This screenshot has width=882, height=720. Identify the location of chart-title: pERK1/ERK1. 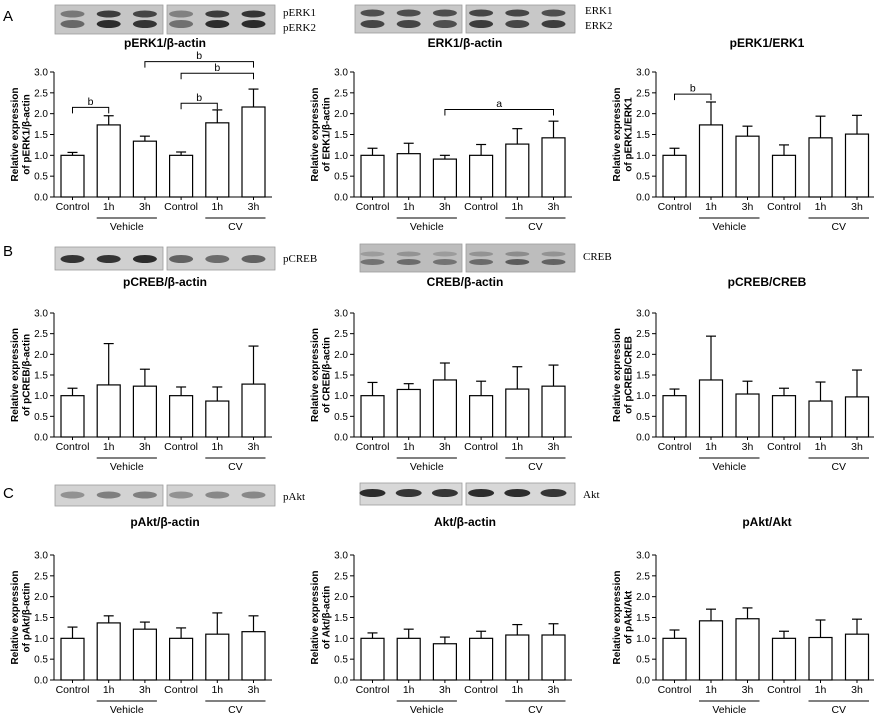
(767, 43).